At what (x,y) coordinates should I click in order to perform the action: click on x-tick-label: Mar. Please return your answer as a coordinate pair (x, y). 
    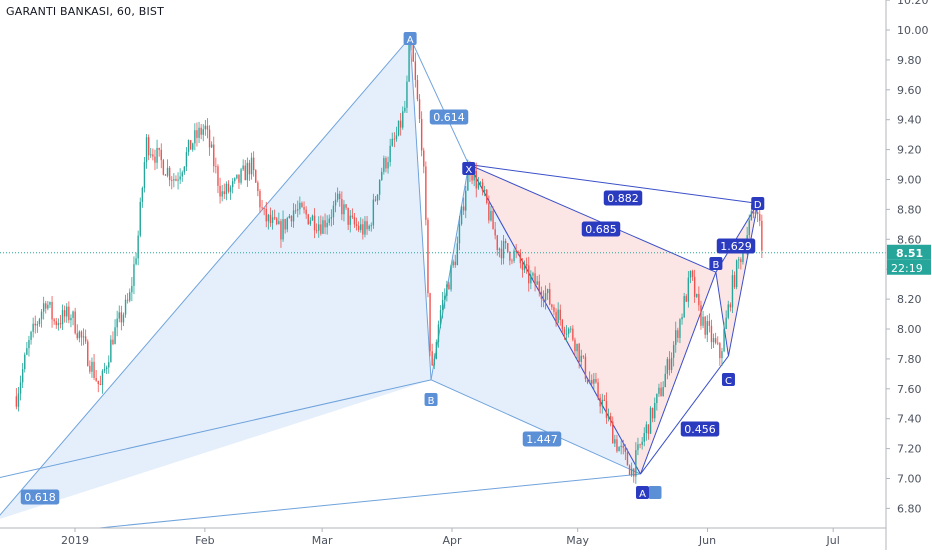
    Looking at the image, I should click on (322, 540).